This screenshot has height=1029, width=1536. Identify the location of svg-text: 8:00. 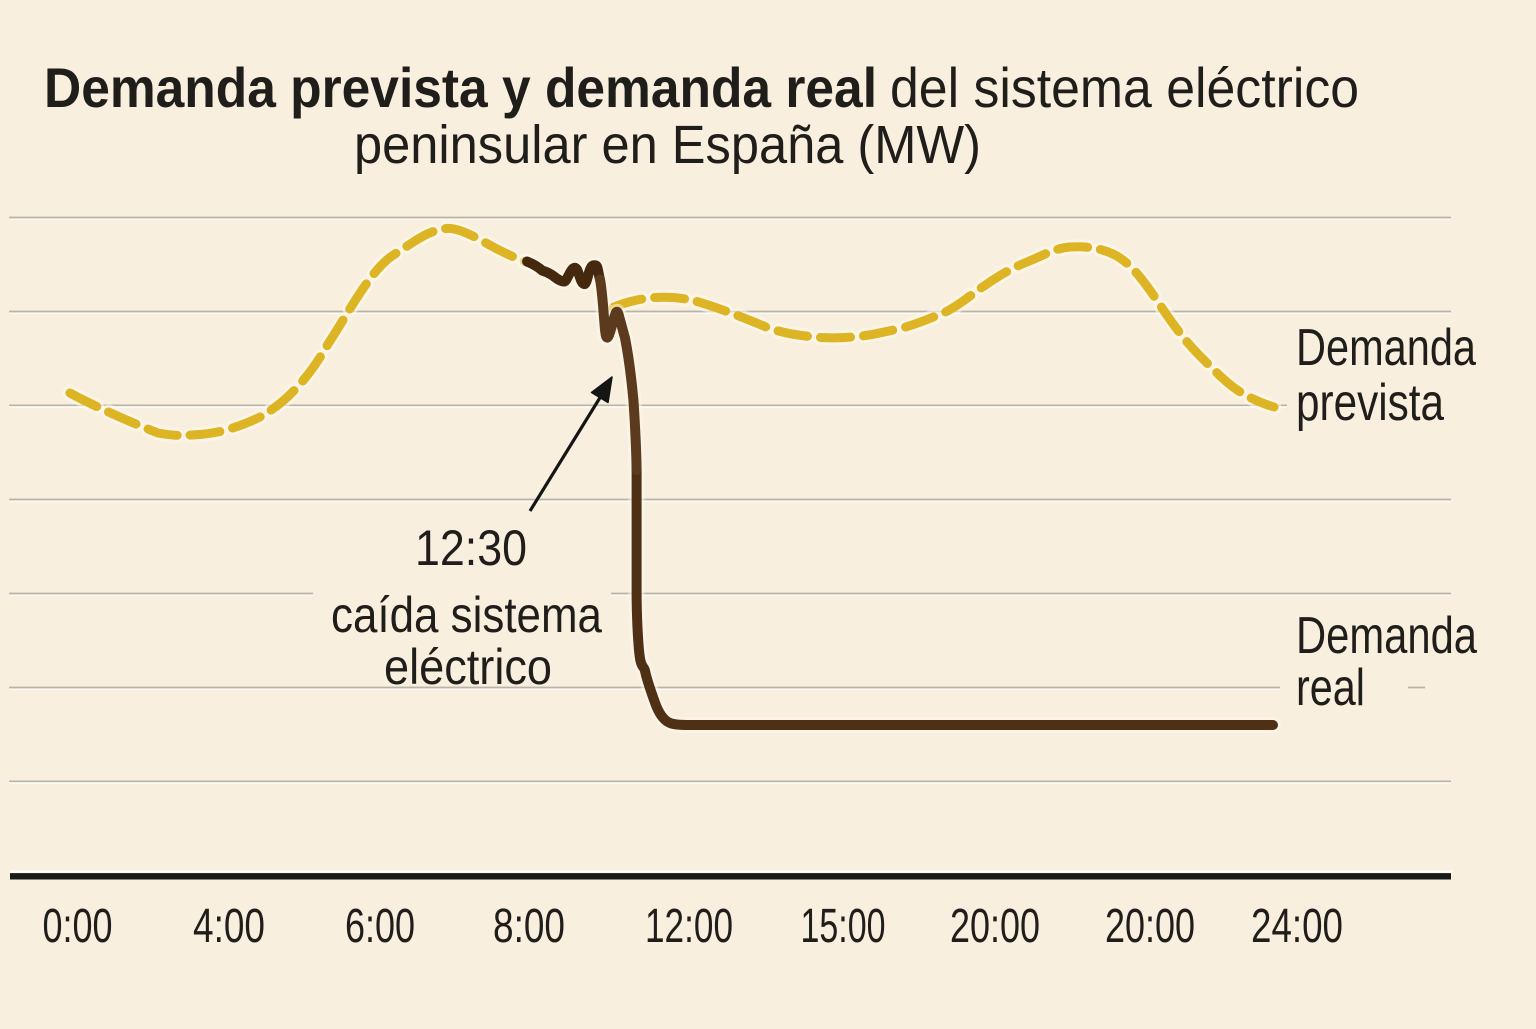
(529, 926).